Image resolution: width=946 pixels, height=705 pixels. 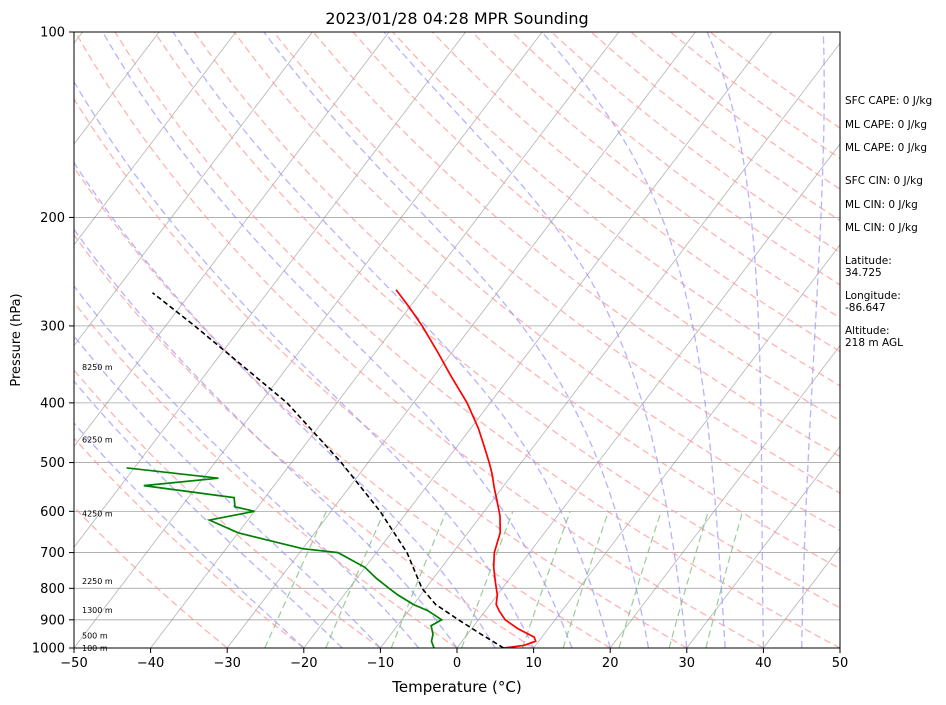 I want to click on x-tick-label: 0, so click(x=457, y=663).